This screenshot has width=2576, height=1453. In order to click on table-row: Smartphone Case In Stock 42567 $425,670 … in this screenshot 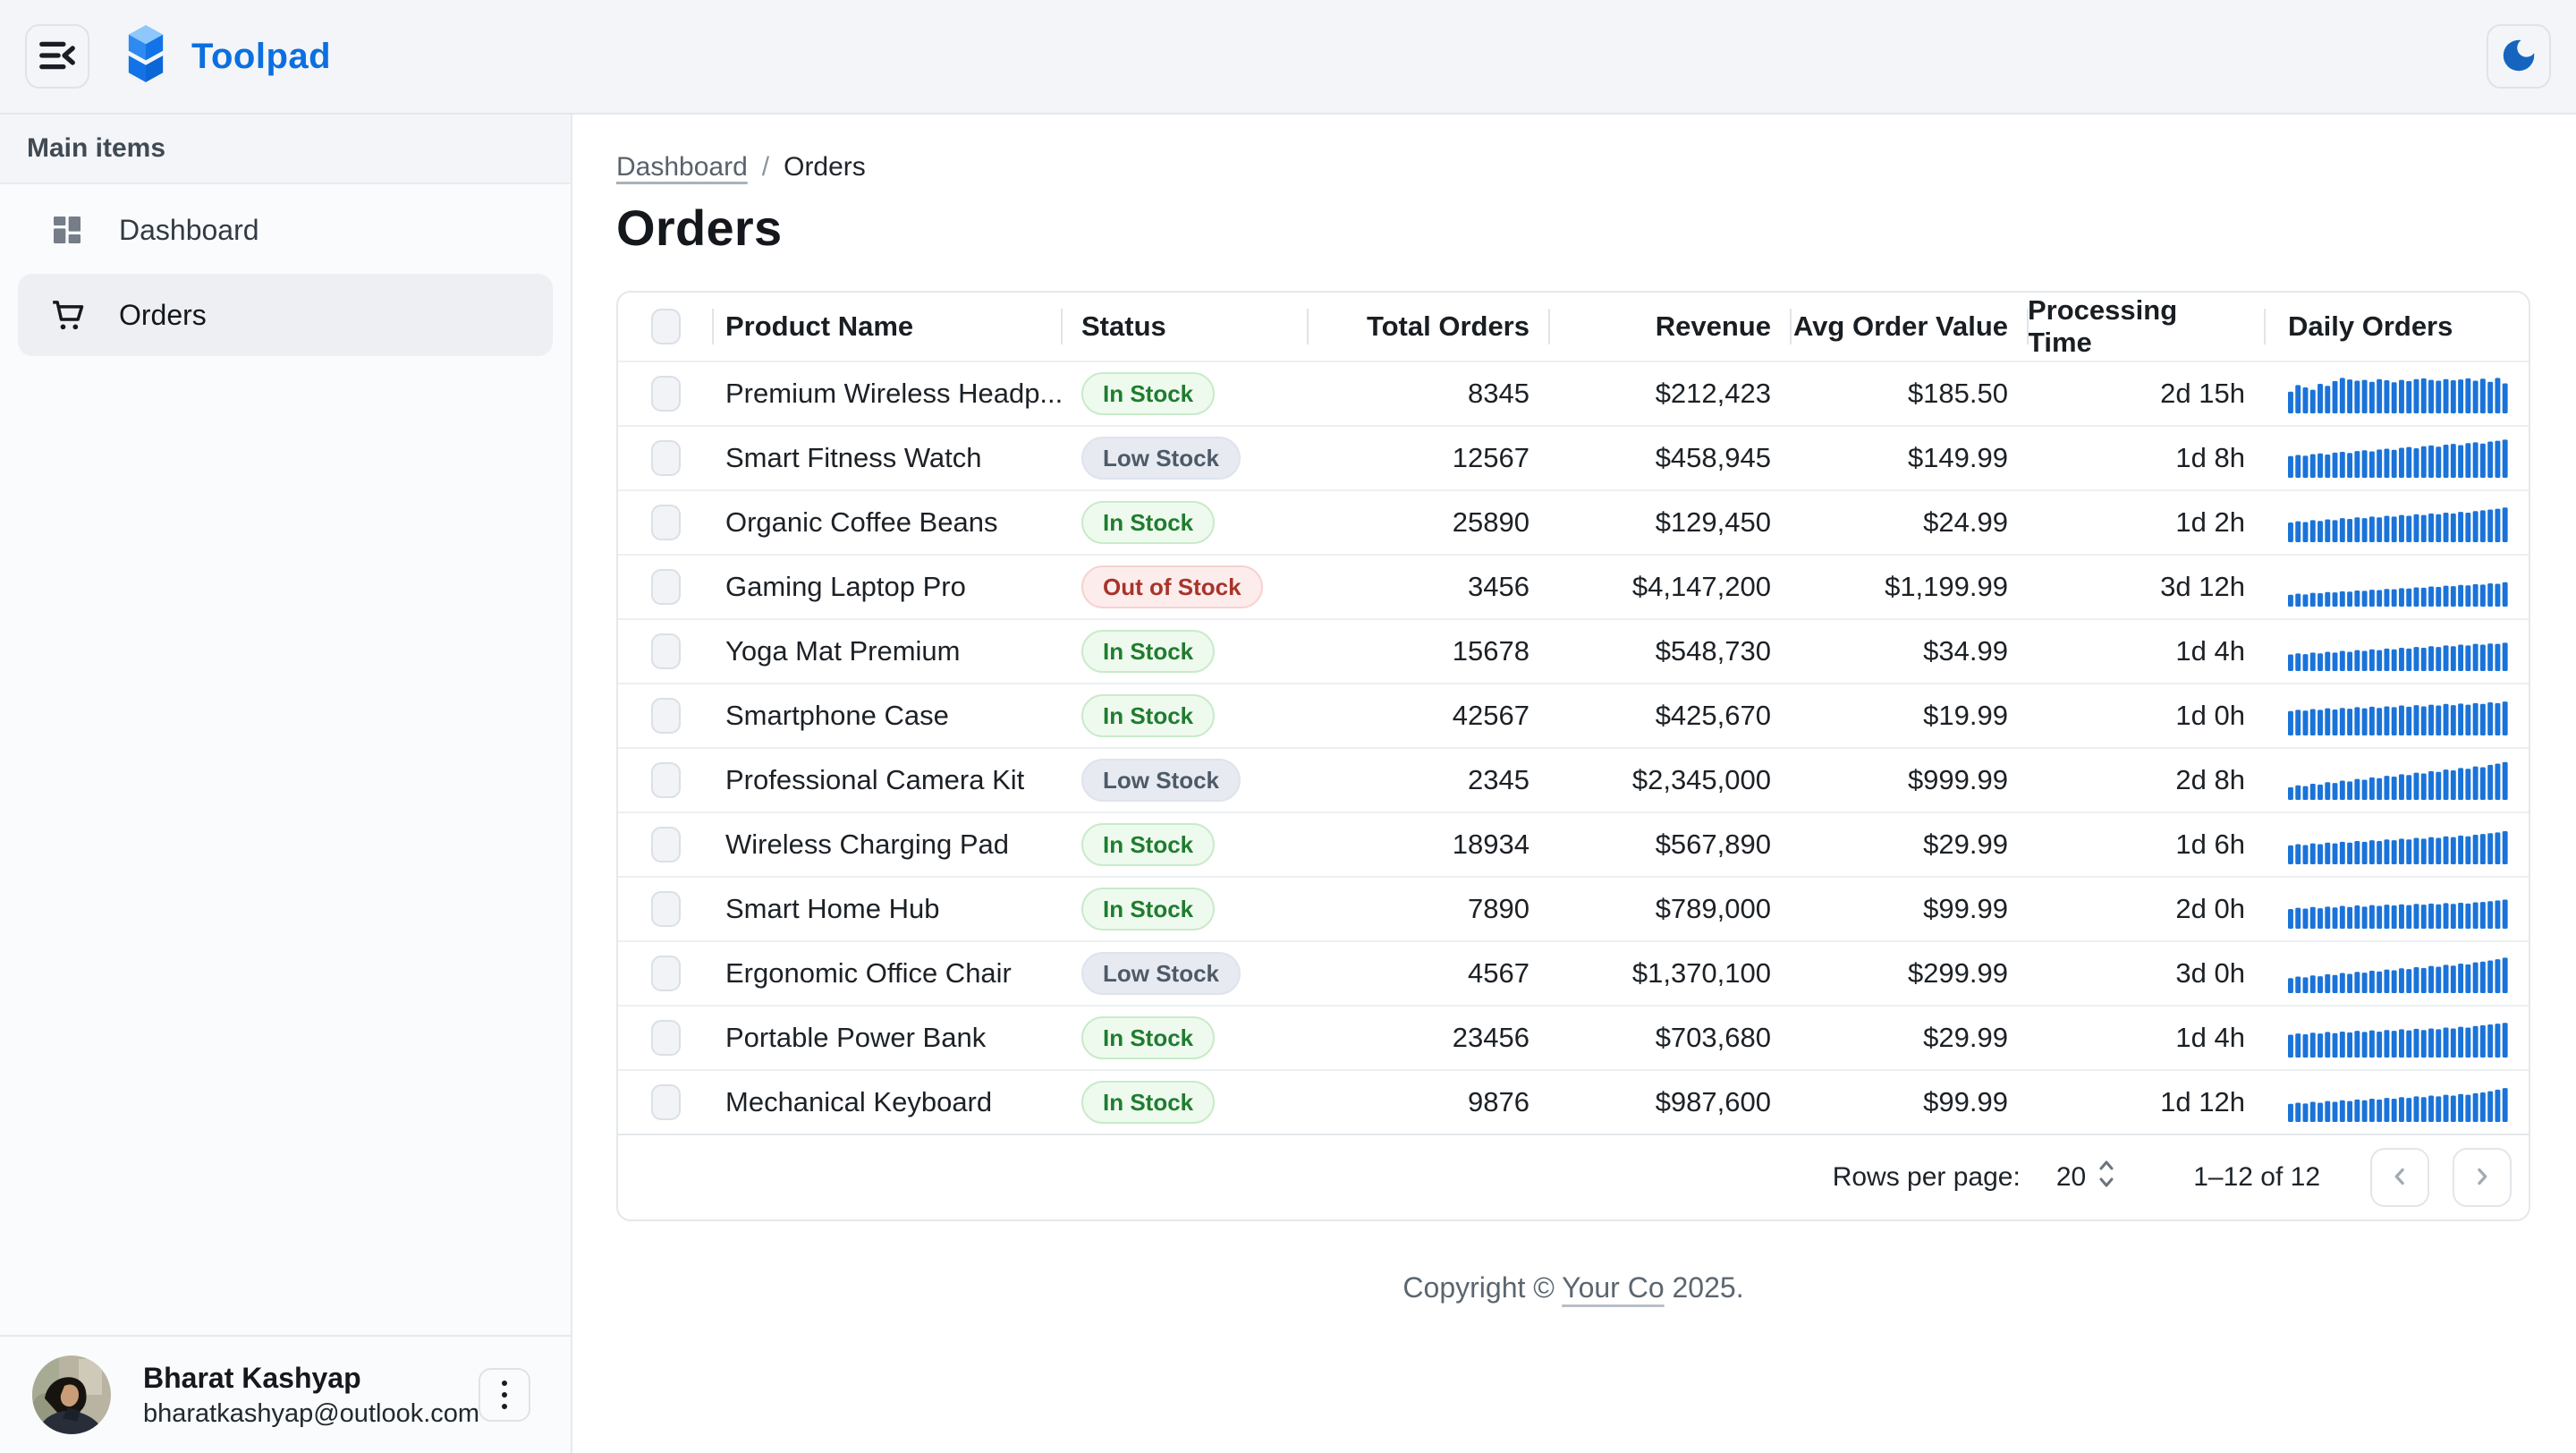, I will do `click(1573, 715)`.